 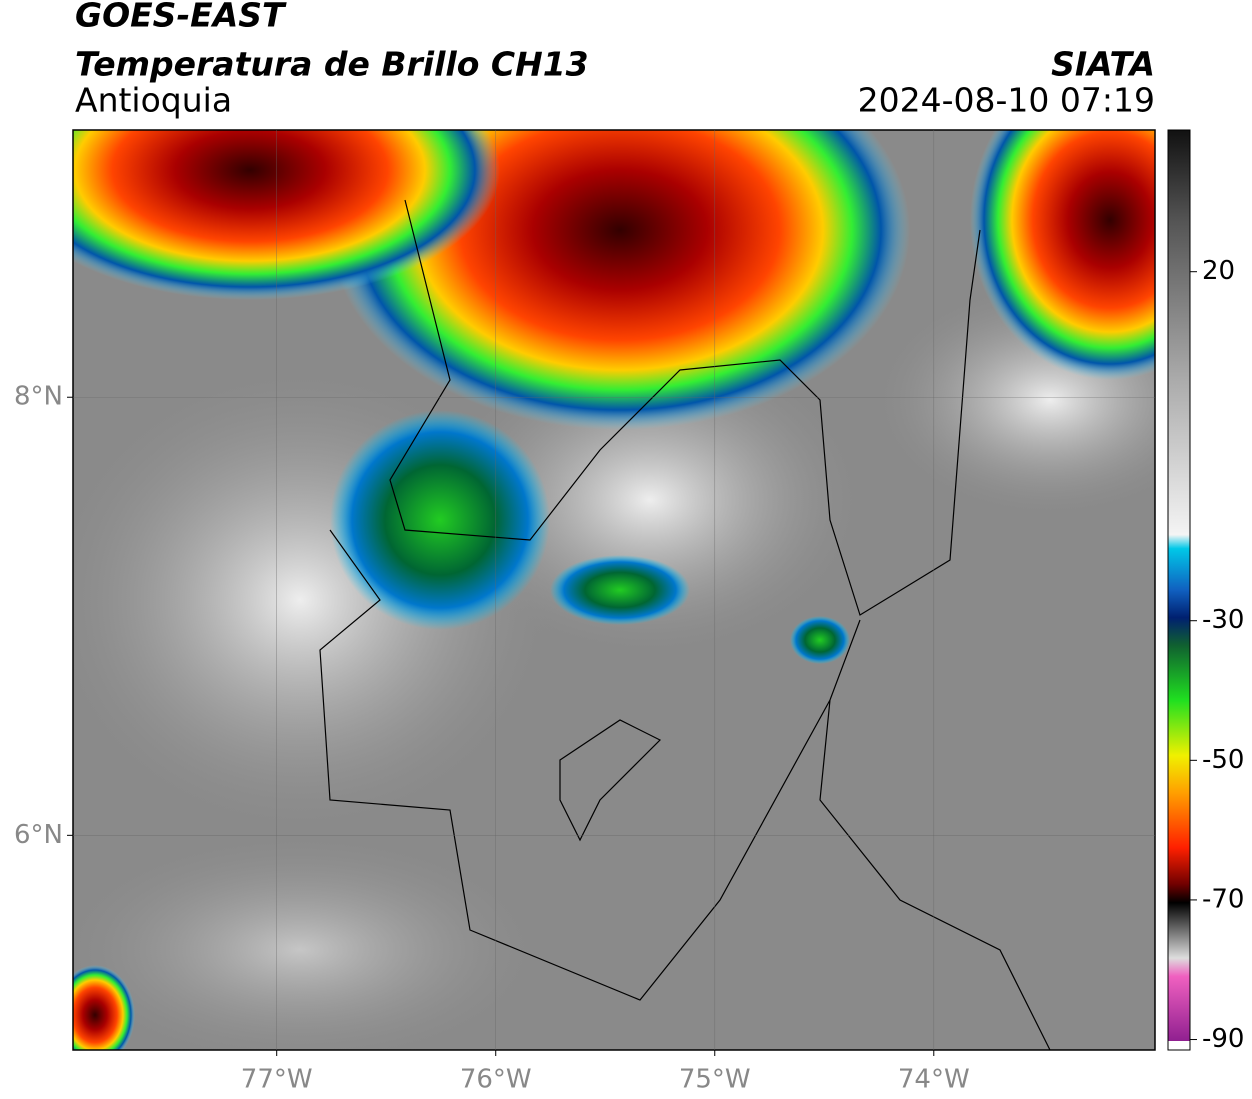 I want to click on subtitle: Temperatura de Brillo CH13, so click(x=332, y=64).